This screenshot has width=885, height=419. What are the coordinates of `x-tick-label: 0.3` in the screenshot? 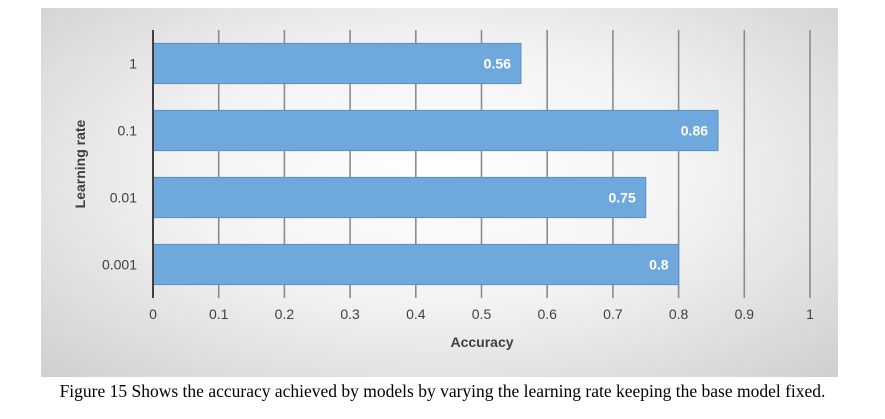 It's located at (350, 314).